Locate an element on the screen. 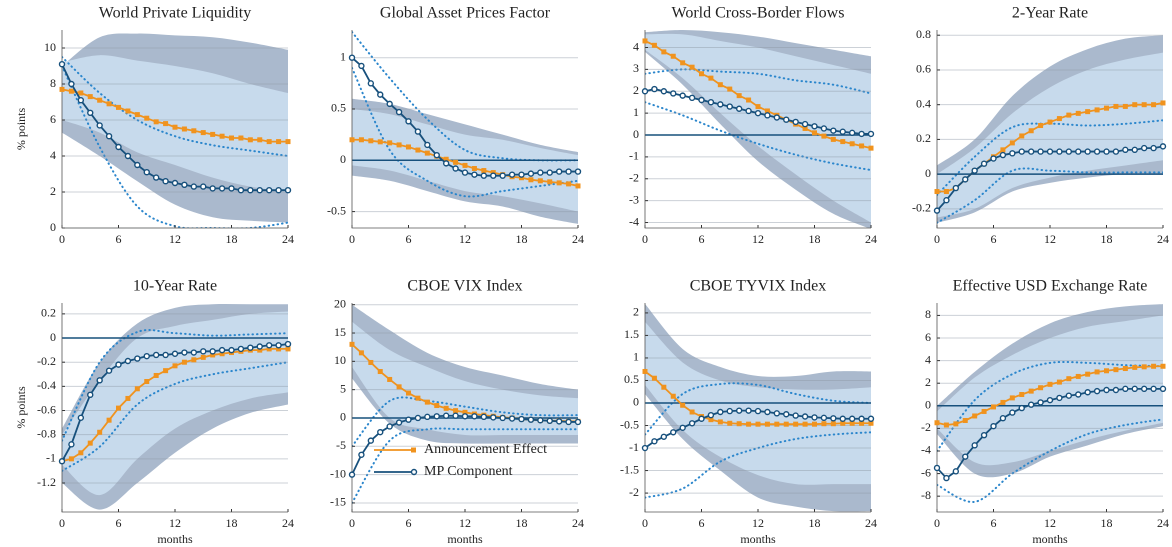 Image resolution: width=1172 pixels, height=547 pixels. y-tick-label: -1.5 is located at coordinates (629, 469).